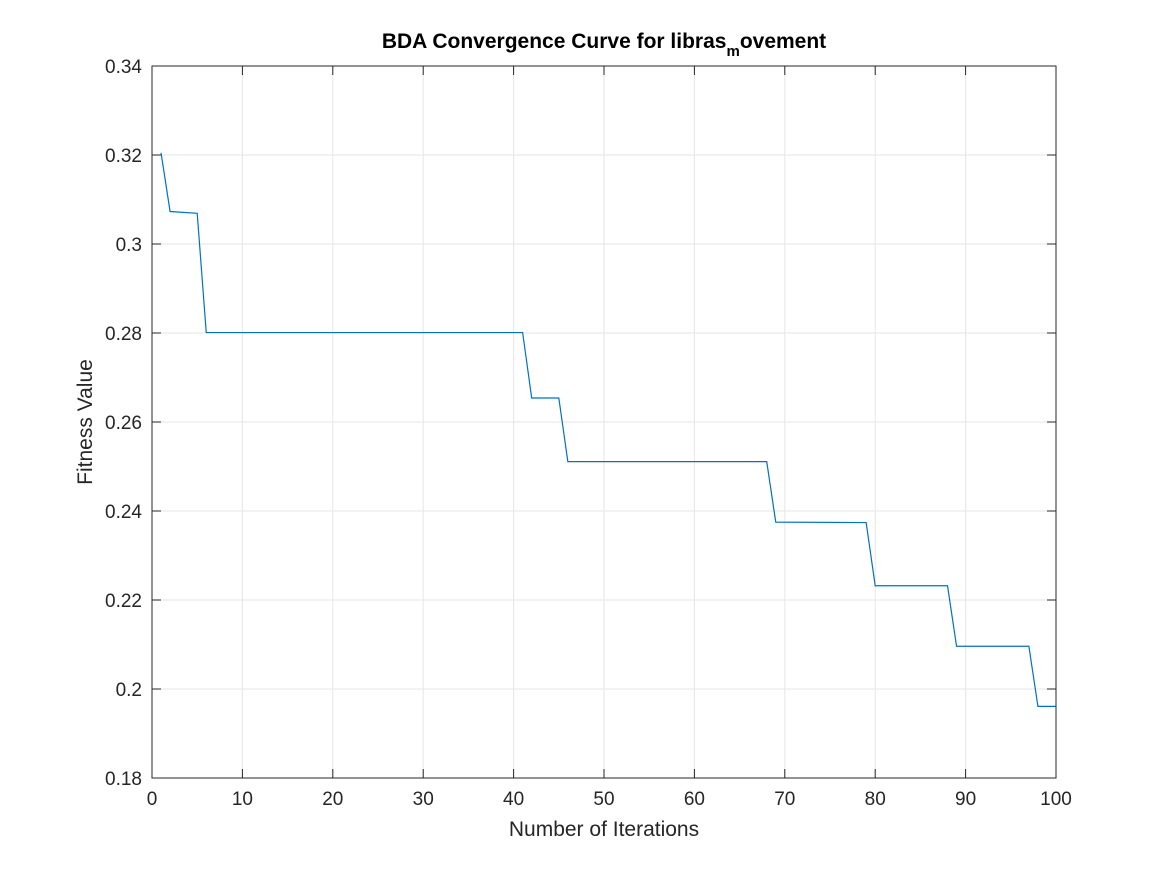  I want to click on y-tick-labels: 0.18 0.2 0.22 0.24 0.26 0.28 0.3 0.32 0.34, so click(123, 423).